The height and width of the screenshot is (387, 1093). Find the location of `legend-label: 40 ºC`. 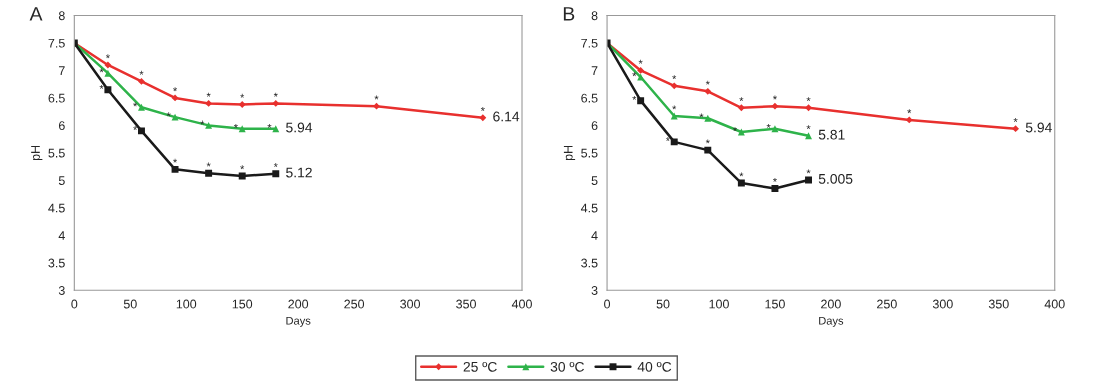

legend-label: 40 ºC is located at coordinates (654, 366).